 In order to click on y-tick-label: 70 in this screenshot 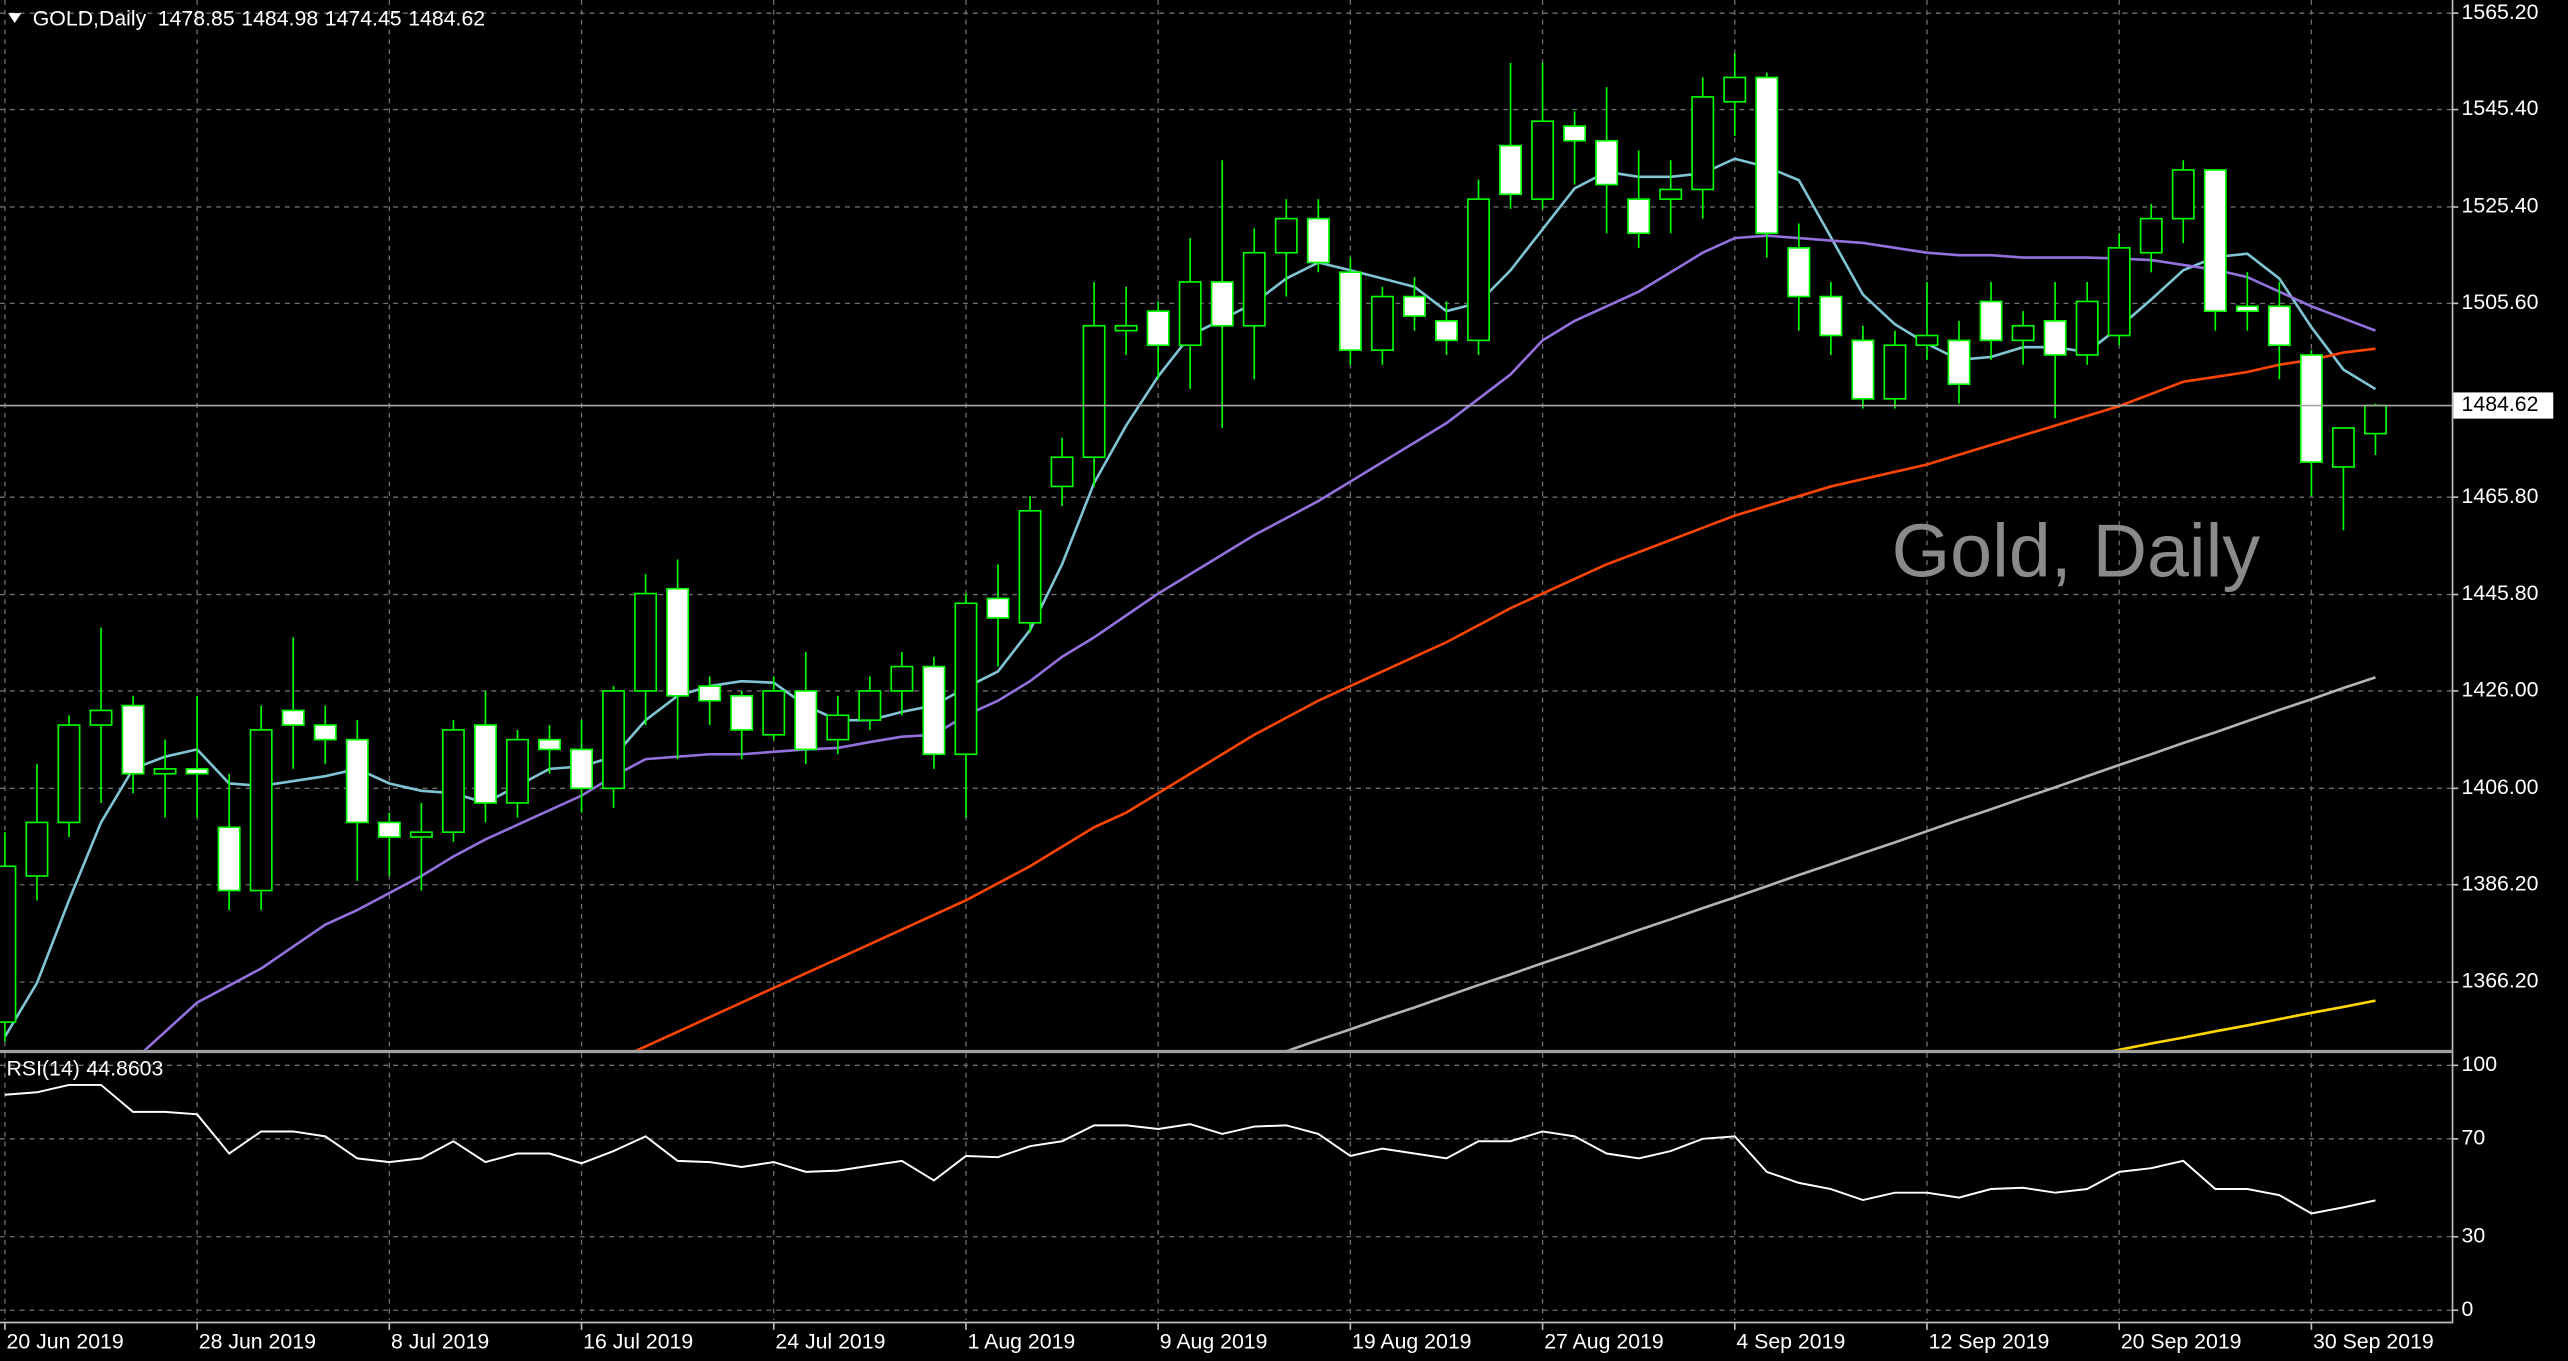, I will do `click(2474, 1137)`.